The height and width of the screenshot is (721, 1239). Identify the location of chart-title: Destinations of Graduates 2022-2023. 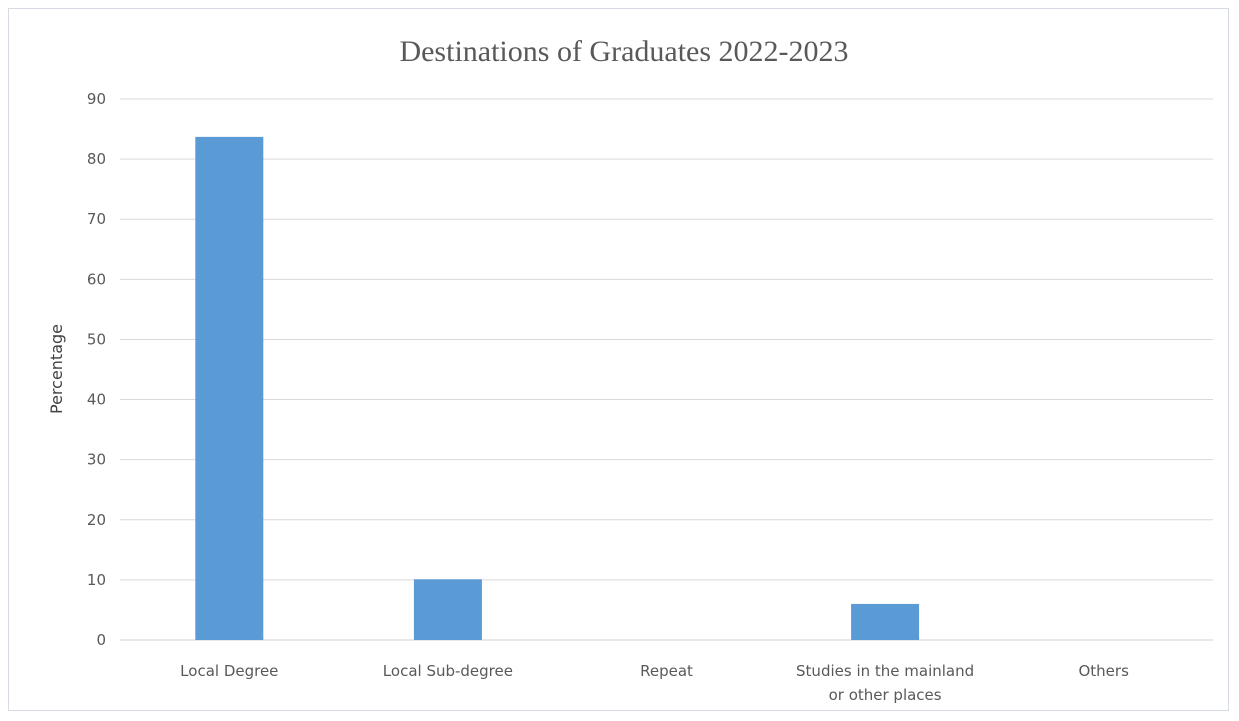
(623, 51).